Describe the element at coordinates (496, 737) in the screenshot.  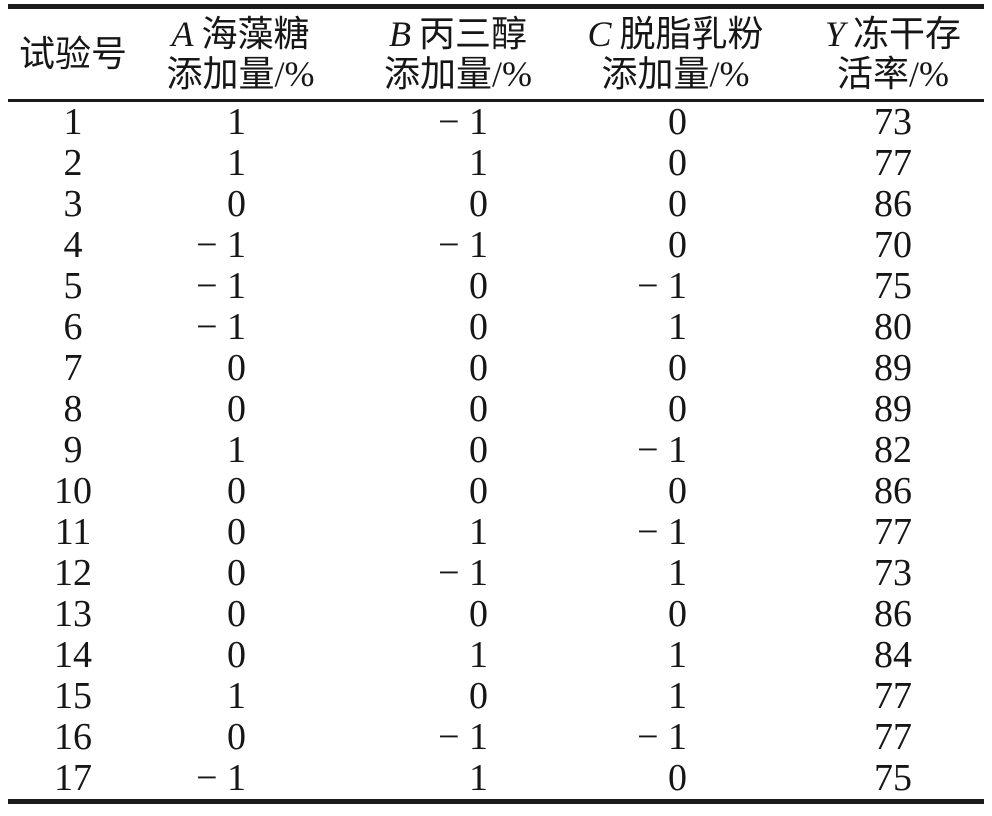
I see `table-row: 16 0 − 1 − 1 77` at that location.